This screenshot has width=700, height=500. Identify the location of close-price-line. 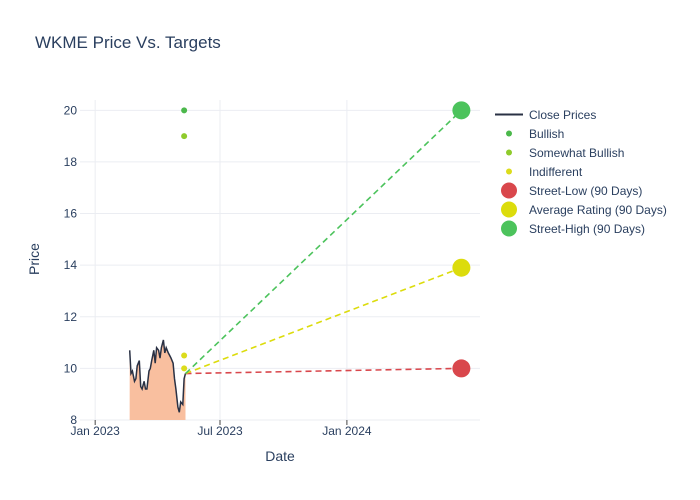
(157, 376).